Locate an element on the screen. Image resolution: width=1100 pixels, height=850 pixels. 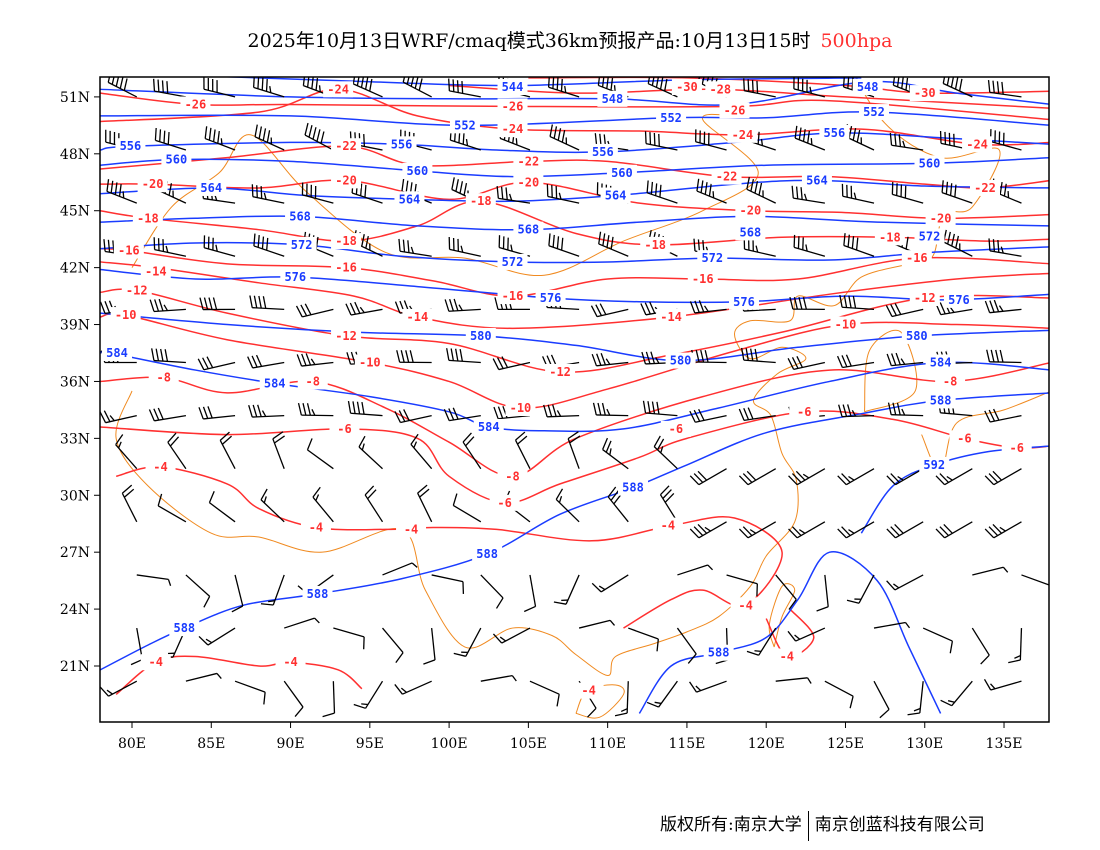
height-contour-label: 584 is located at coordinates (489, 427).